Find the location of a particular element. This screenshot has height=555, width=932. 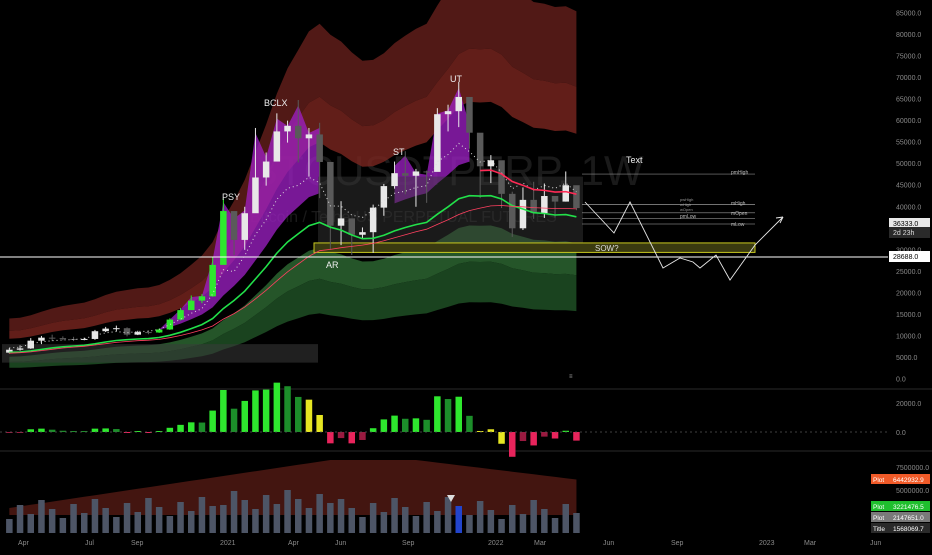

annotation-text: Text is located at coordinates (634, 160).